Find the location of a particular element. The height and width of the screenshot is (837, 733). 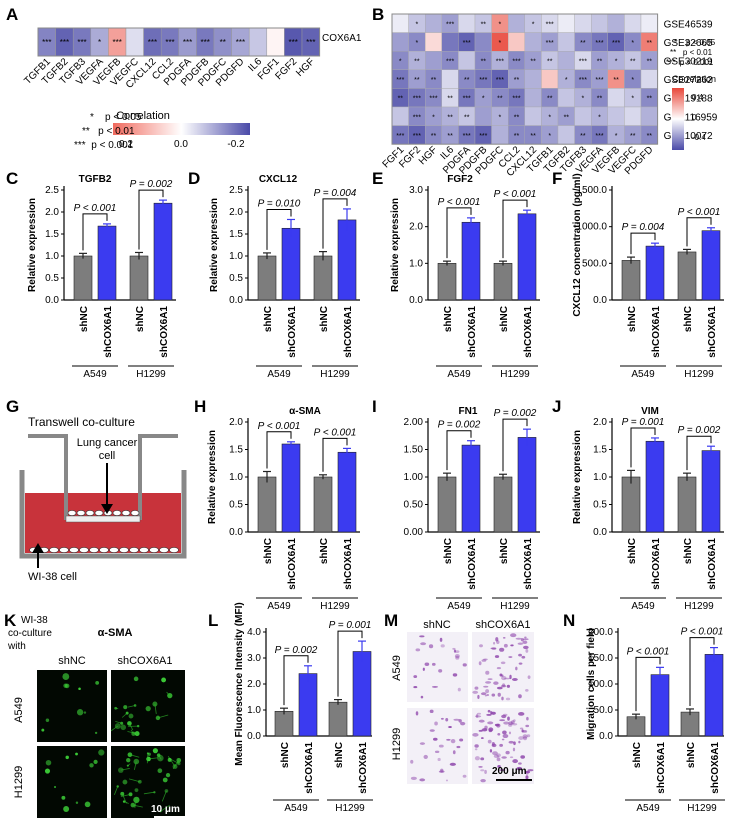

panel-m-migration: M shNC shCOX6A1 A549 H1299 200 μm is located at coordinates (459, 697).